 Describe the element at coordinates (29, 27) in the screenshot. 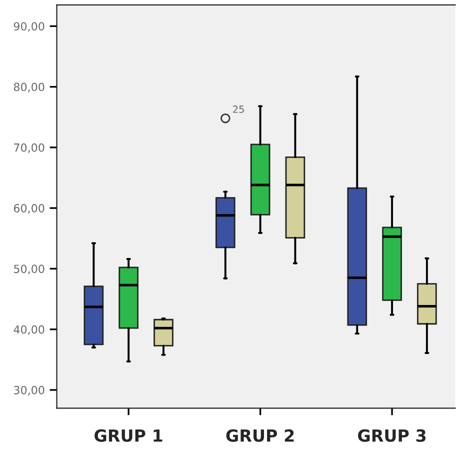

I see `y-tick-label: 90,00` at that location.